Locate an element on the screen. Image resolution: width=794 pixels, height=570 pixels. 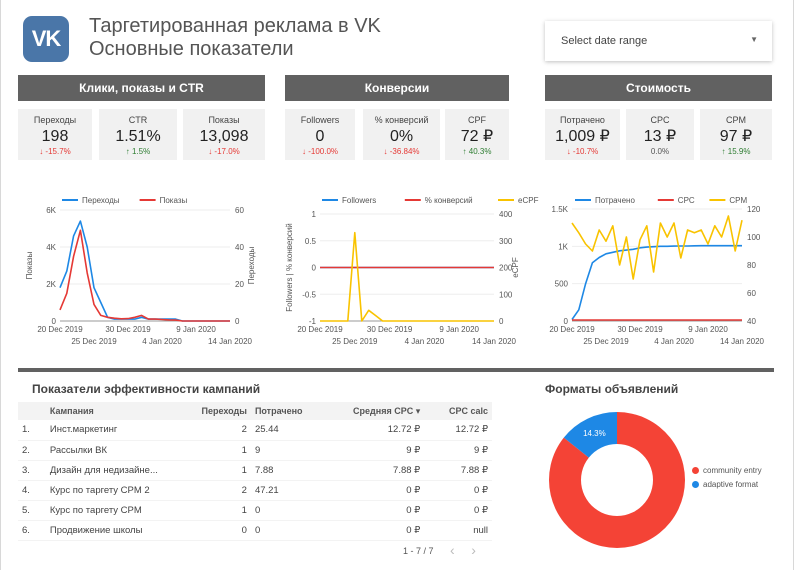
column-header-clicks: Переходы is located at coordinates (224, 411).